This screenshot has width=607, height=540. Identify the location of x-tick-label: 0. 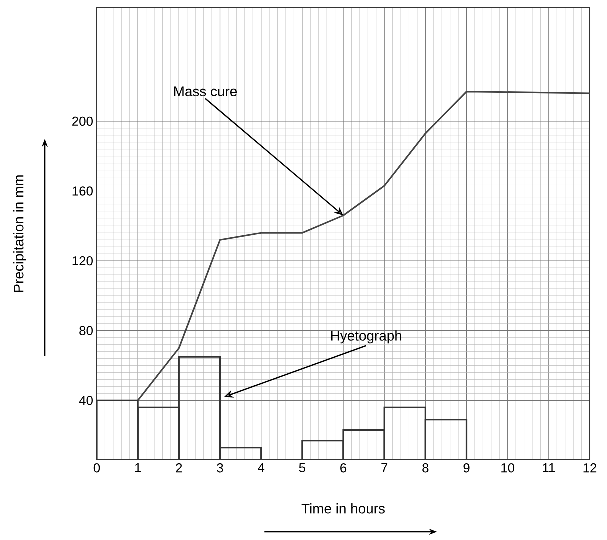
(97, 468).